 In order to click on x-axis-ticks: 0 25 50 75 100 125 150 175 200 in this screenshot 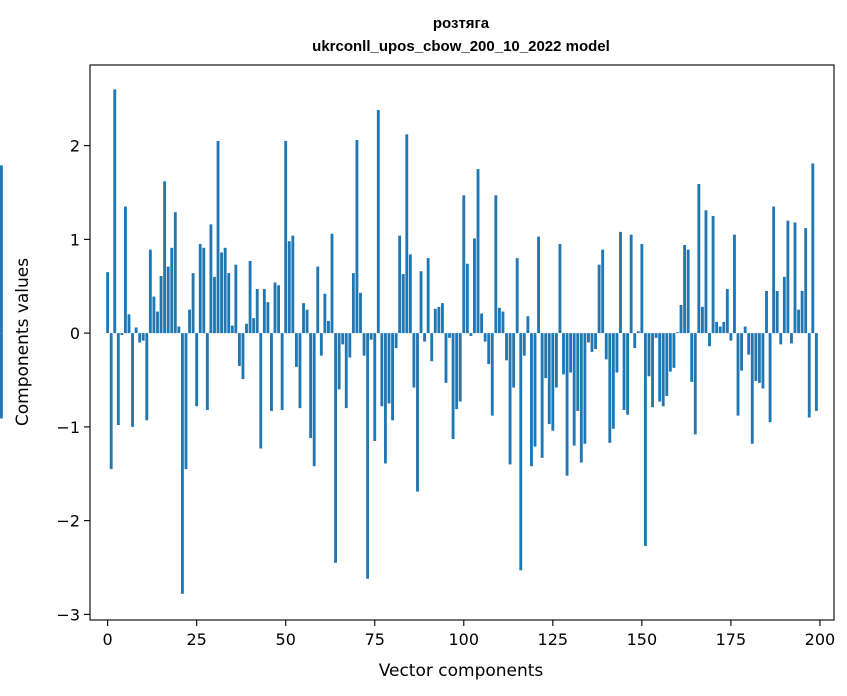, I will do `click(469, 634)`.